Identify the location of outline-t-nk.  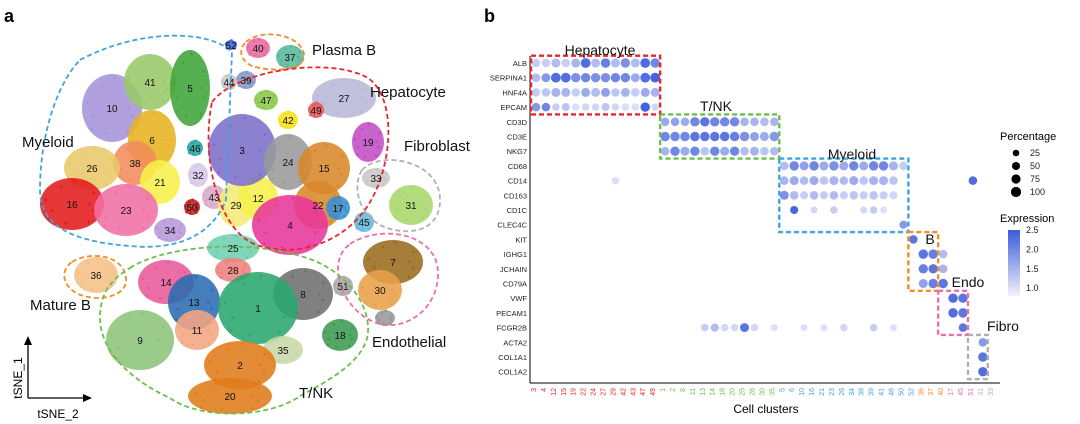
(234, 330).